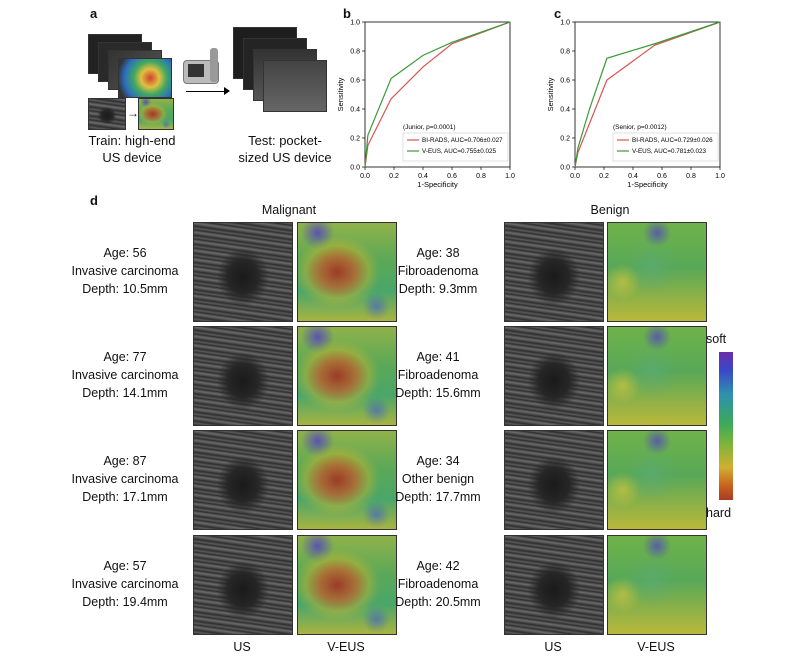  Describe the element at coordinates (132, 140) in the screenshot. I see `train-caption-line-1: Train: high-end` at that location.